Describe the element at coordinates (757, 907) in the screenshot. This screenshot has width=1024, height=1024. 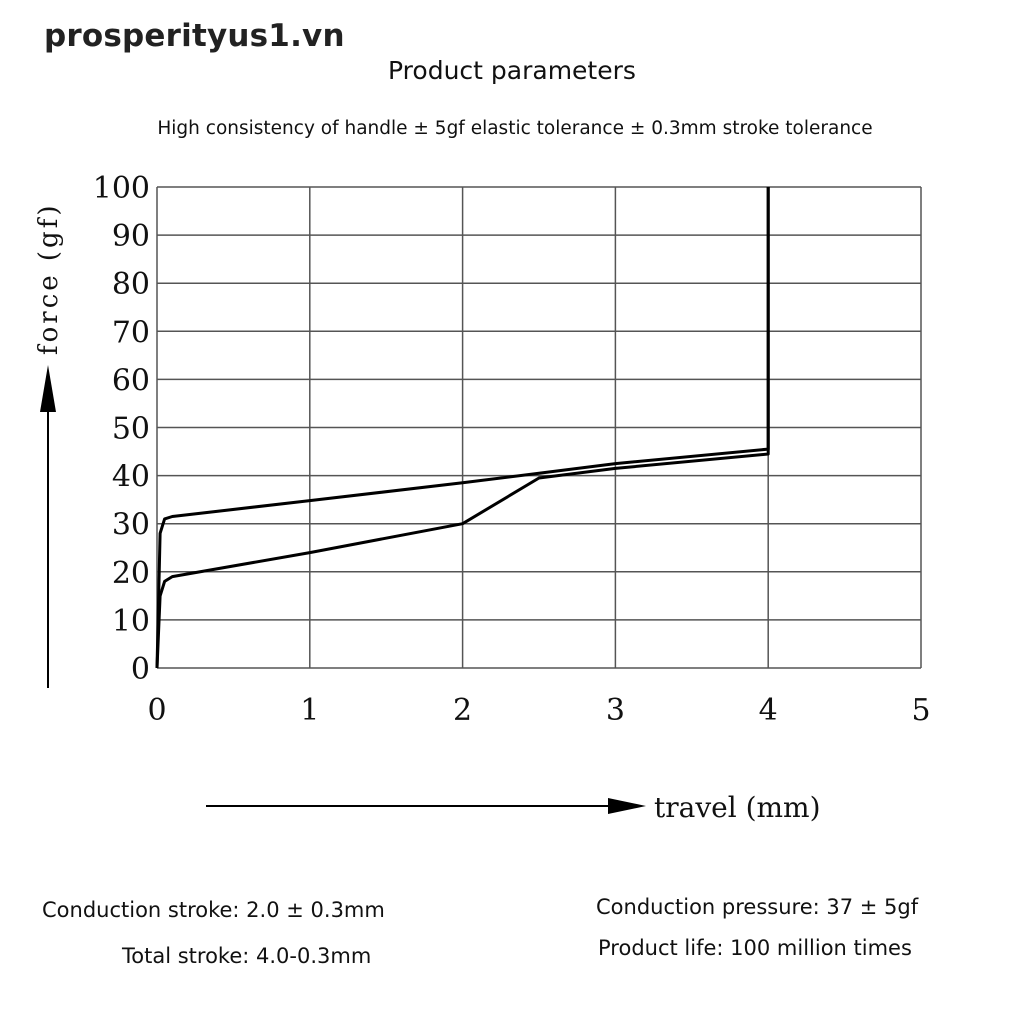
I see `conduction-pressure-note: Conduction pressure: 37 ± 5gf` at that location.